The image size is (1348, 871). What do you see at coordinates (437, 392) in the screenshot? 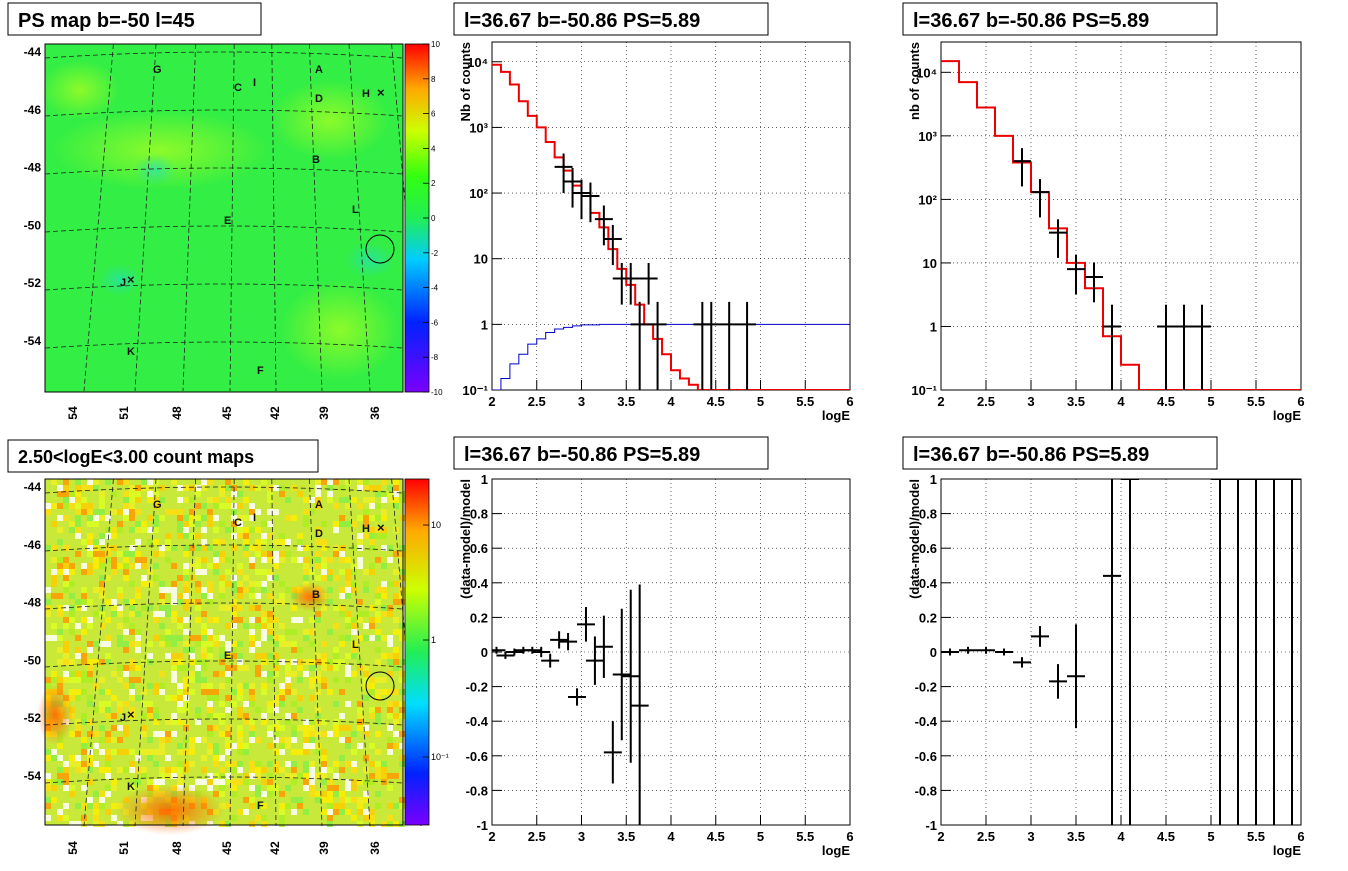
I see `colorbar-tick-label: -10` at bounding box center [437, 392].